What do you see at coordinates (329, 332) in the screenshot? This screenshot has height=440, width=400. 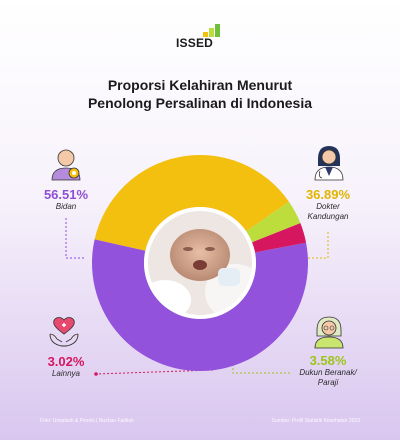 I see `elderly-woman-icon` at bounding box center [329, 332].